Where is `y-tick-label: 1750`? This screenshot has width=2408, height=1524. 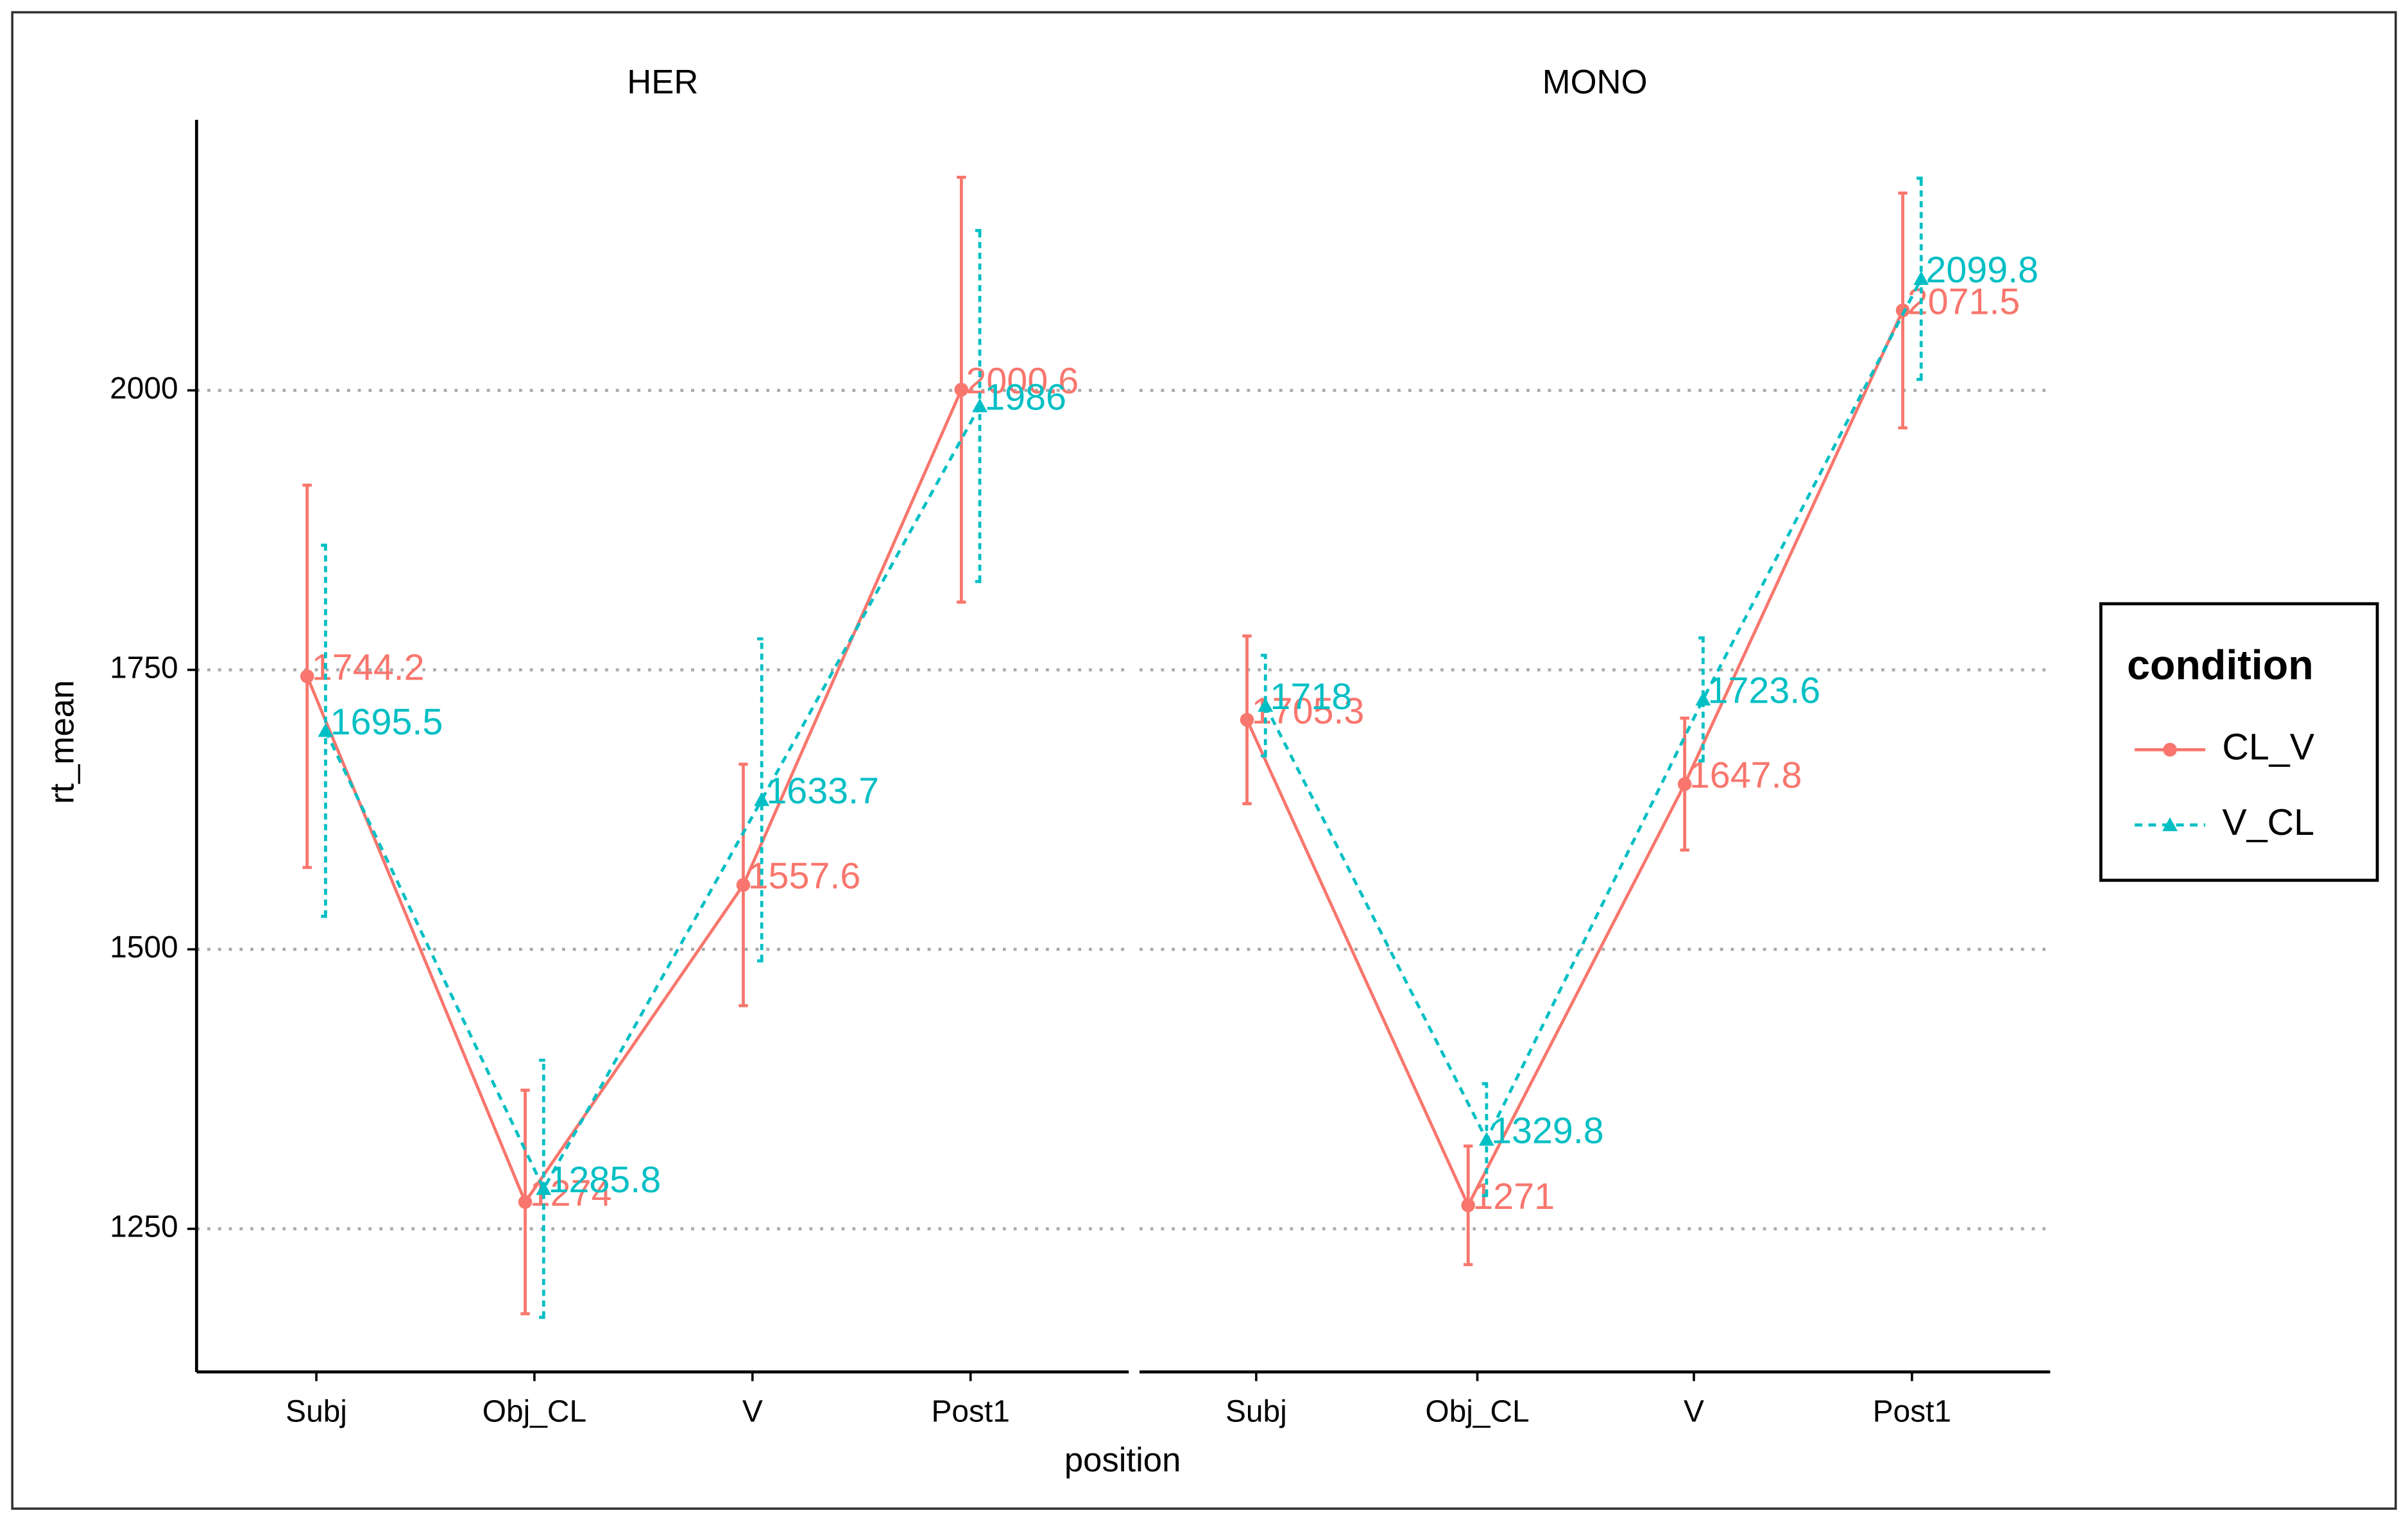 y-tick-label: 1750 is located at coordinates (144, 668).